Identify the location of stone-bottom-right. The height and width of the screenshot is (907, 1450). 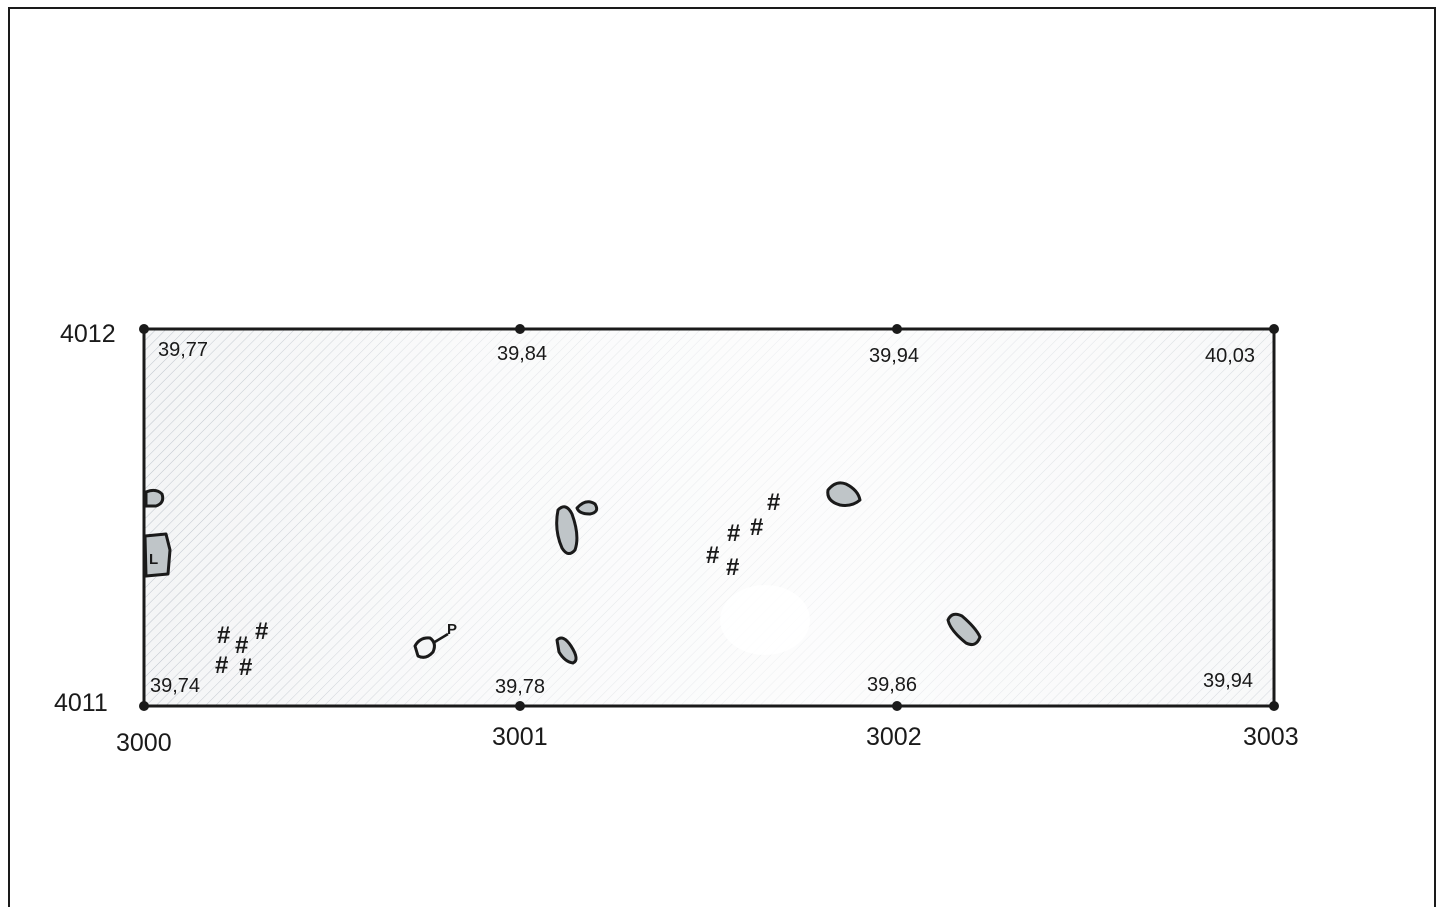
(964, 629).